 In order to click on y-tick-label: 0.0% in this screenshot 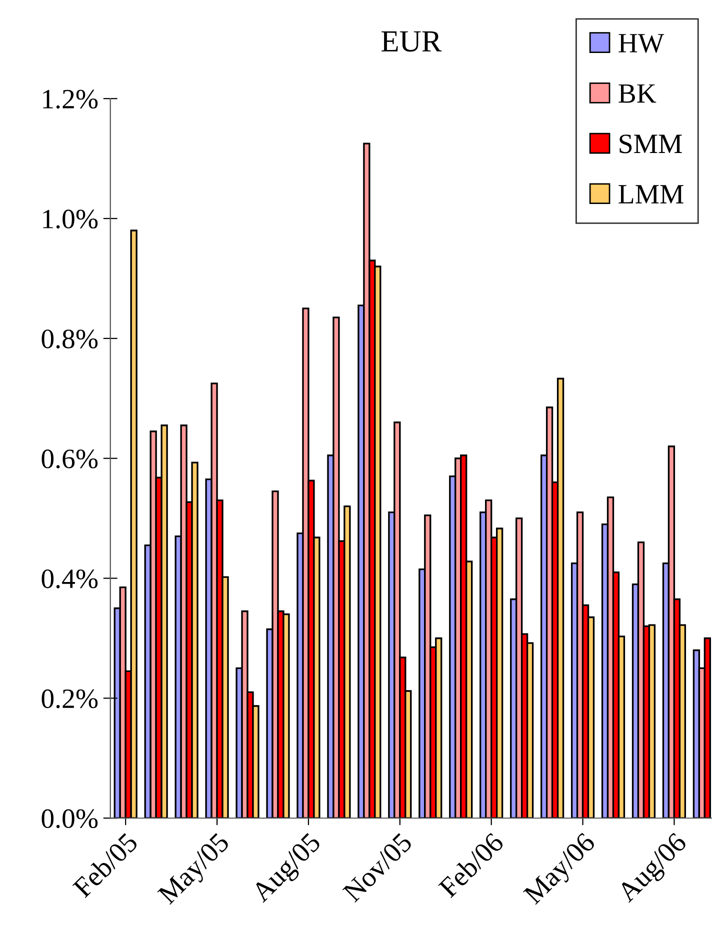, I will do `click(70, 818)`.